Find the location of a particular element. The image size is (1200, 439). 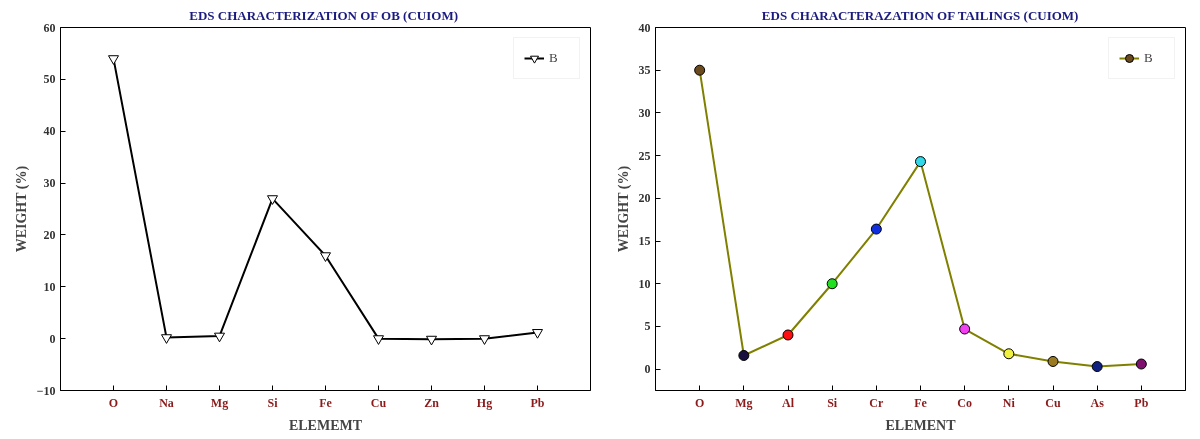

x-axis-title: ELEMENT is located at coordinates (921, 425).